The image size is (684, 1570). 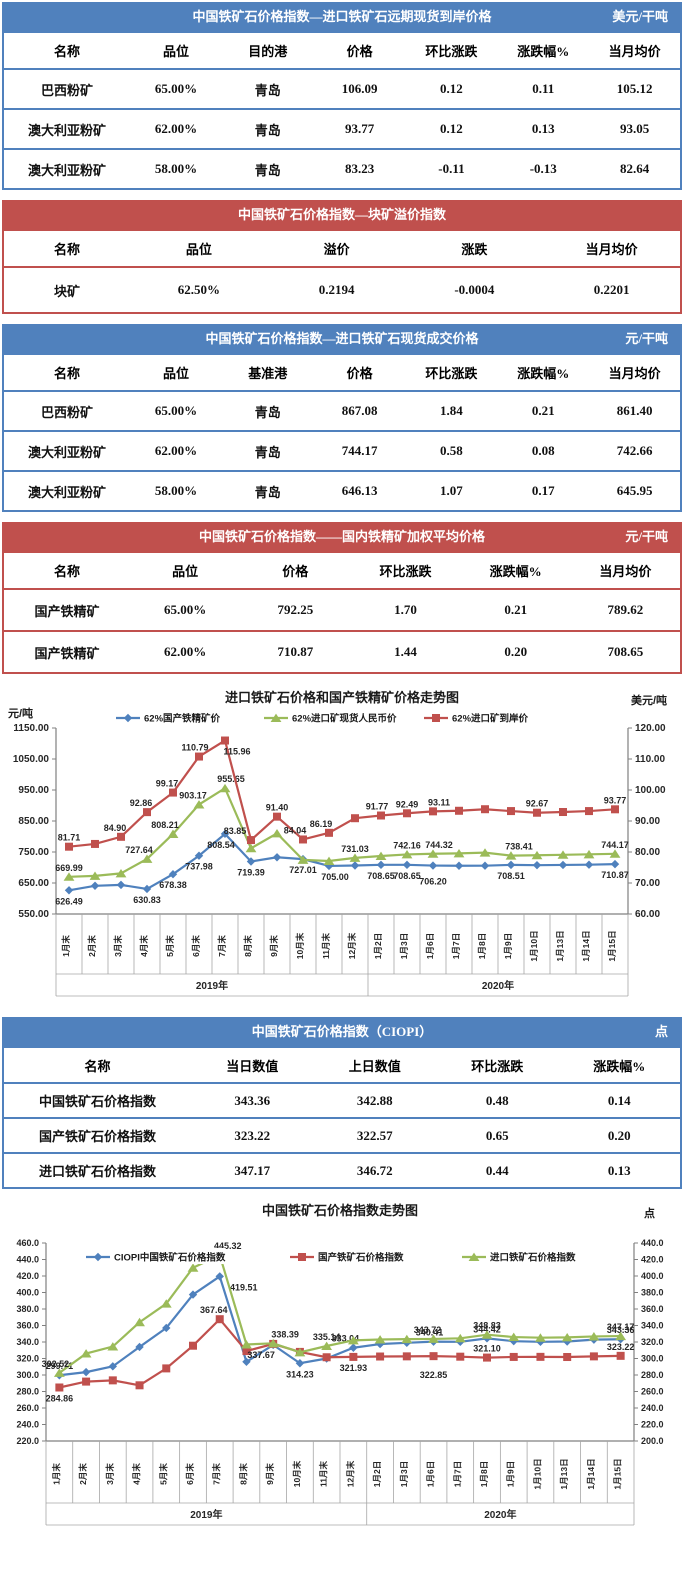 What do you see at coordinates (342, 290) in the screenshot?
I see `table-row: 块矿 62.50% 0.2194 -0.0004 0.2201` at bounding box center [342, 290].